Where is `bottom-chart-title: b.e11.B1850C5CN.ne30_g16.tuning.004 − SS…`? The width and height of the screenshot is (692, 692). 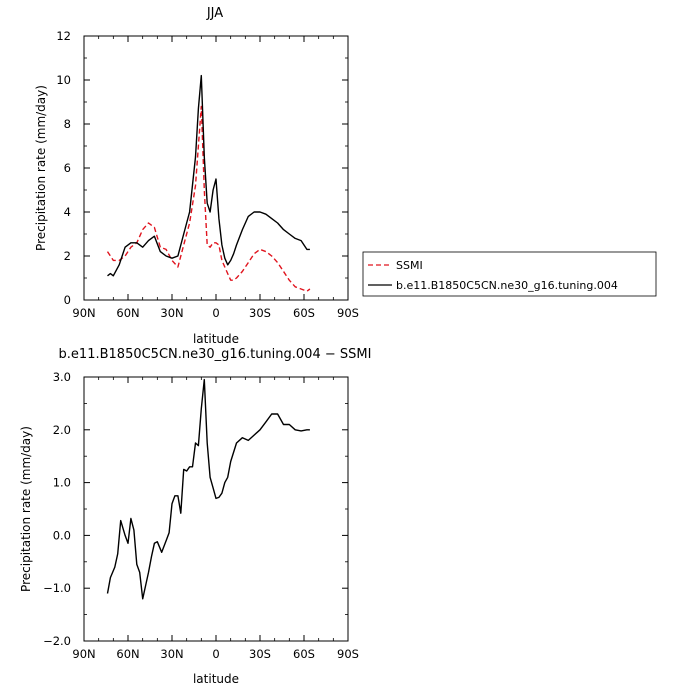
bottom-chart-title: b.e11.B1850C5CN.ne30_g16.tuning.004 − SS… is located at coordinates (215, 354).